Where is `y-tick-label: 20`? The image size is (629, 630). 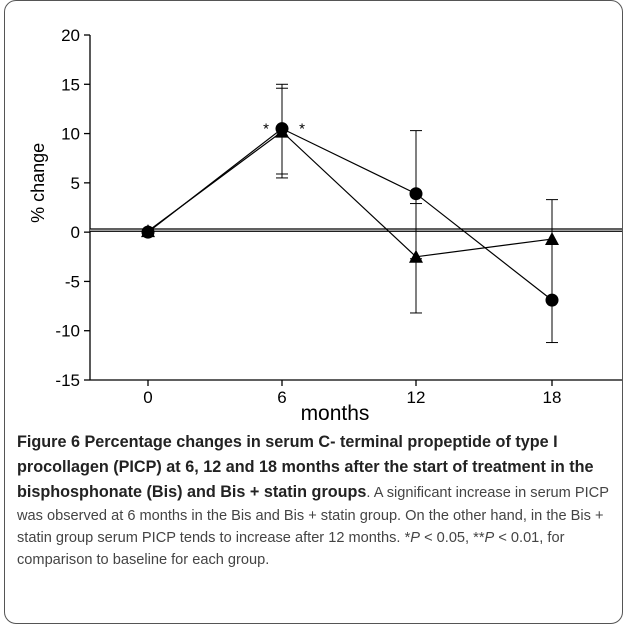 y-tick-label: 20 is located at coordinates (70, 35).